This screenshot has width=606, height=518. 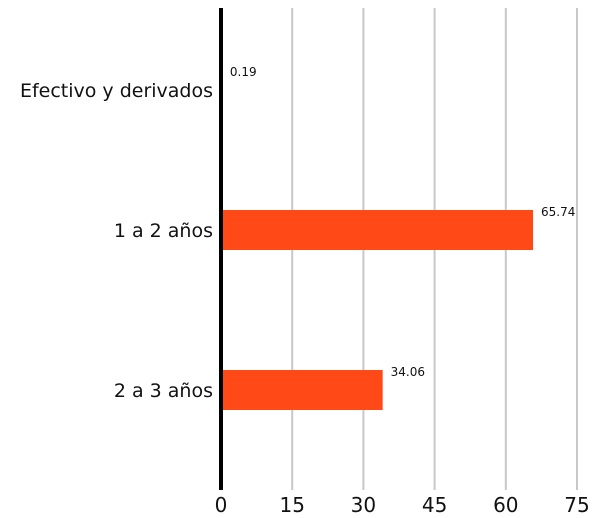 What do you see at coordinates (221, 505) in the screenshot?
I see `x-tick-label-0: 0` at bounding box center [221, 505].